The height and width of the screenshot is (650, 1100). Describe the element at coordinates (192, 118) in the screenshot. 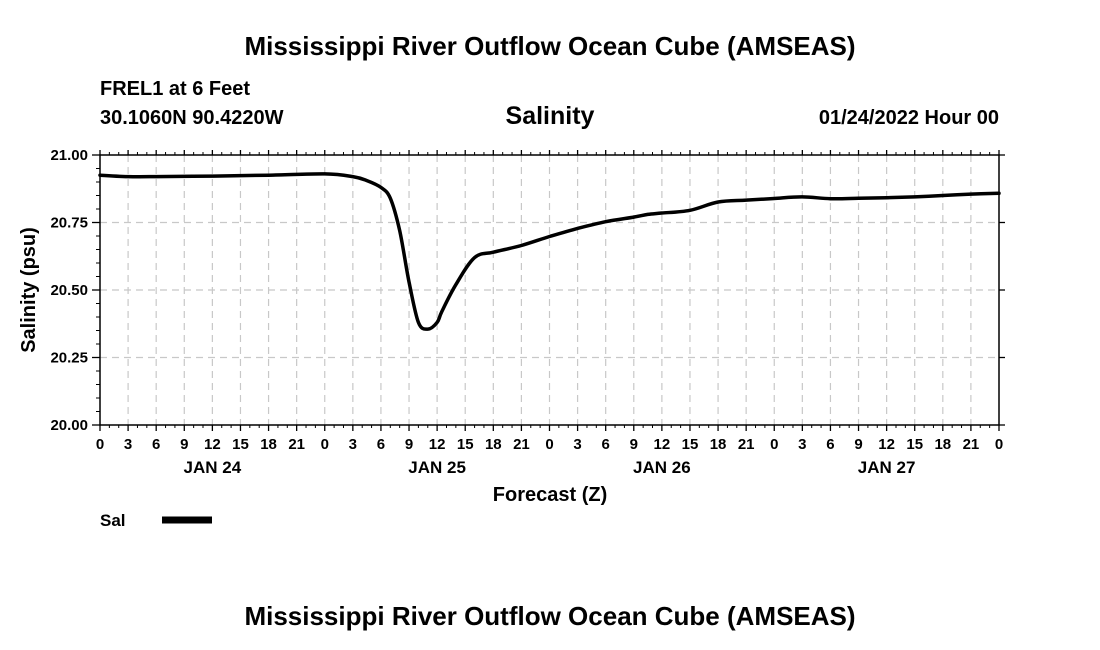

I see `location-label: 30.1060N 90.4220W` at that location.